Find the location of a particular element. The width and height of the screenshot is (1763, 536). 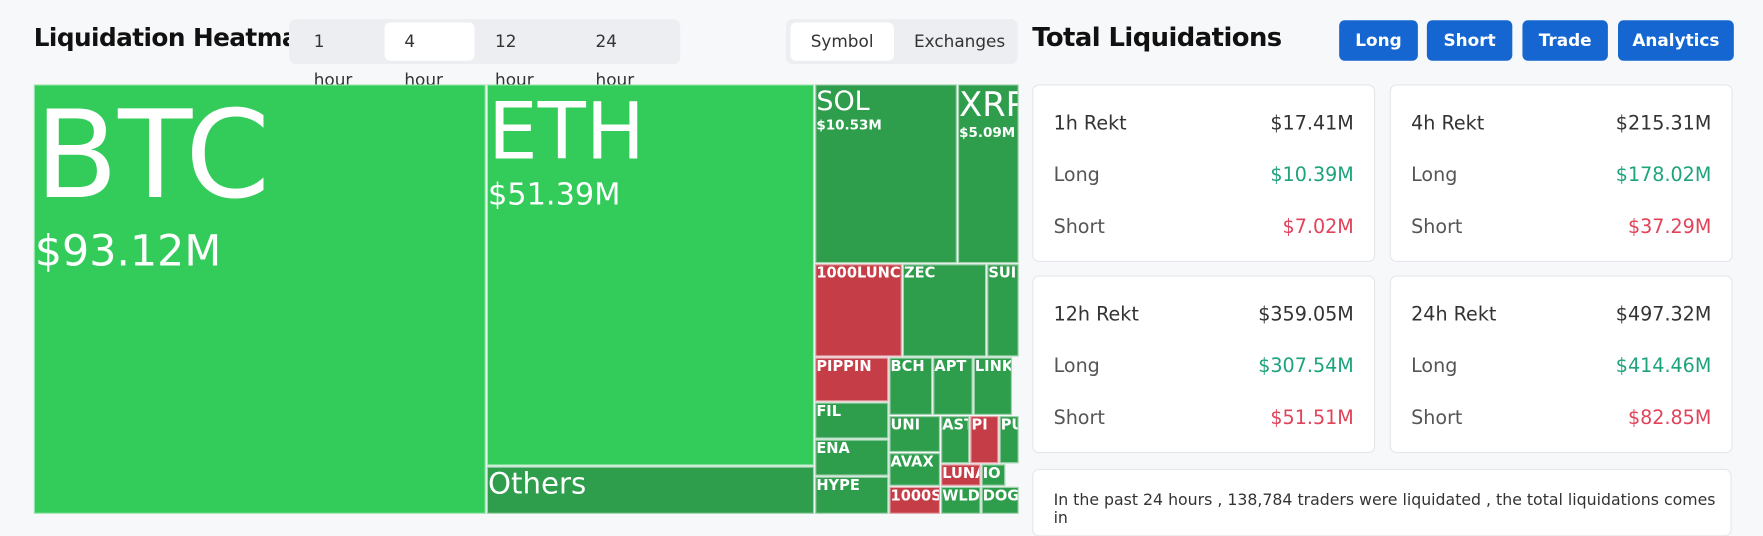

cell-label: UNI is located at coordinates (905, 426).